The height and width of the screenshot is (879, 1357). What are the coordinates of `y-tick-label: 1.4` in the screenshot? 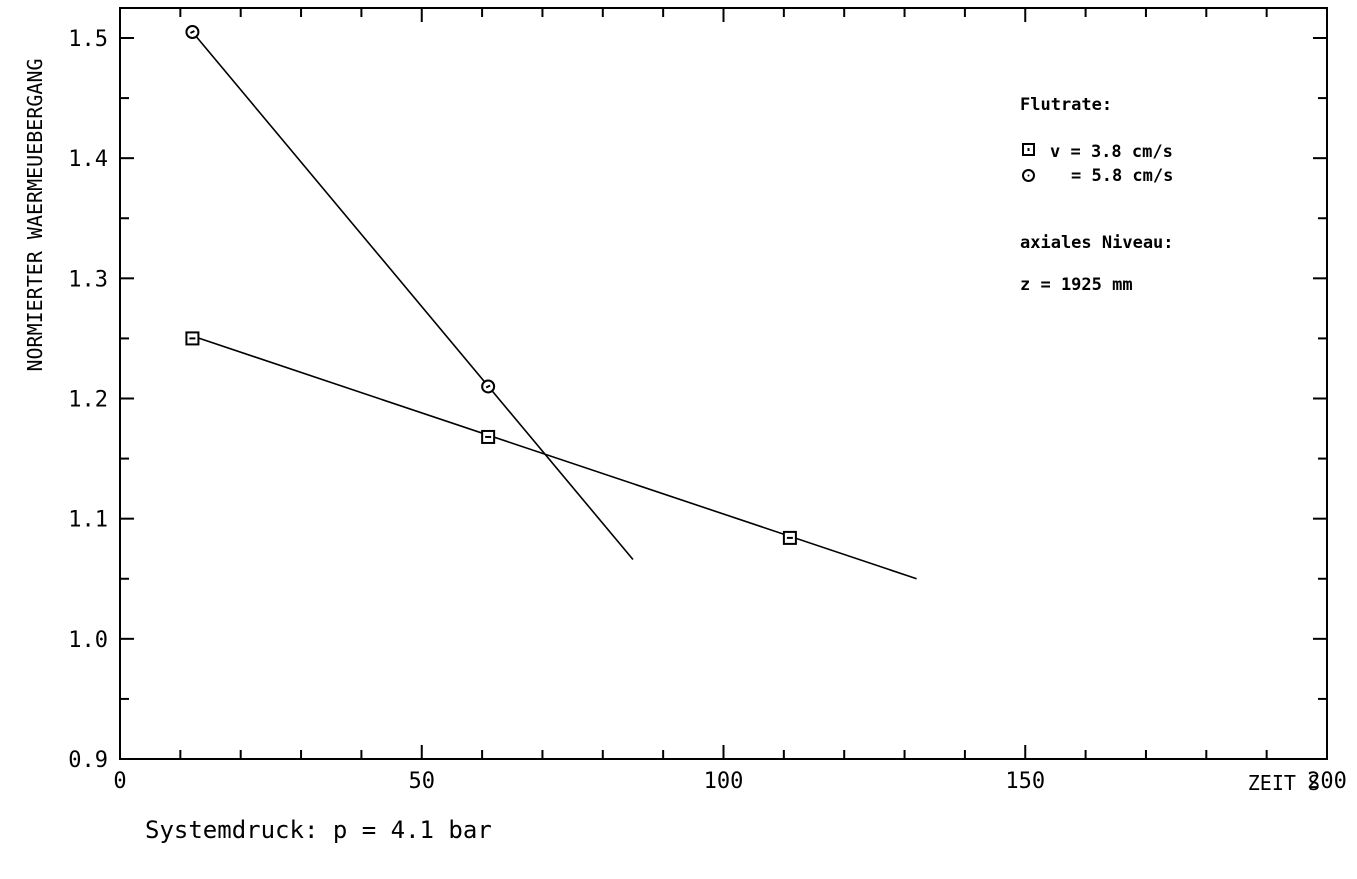 It's located at (88, 159).